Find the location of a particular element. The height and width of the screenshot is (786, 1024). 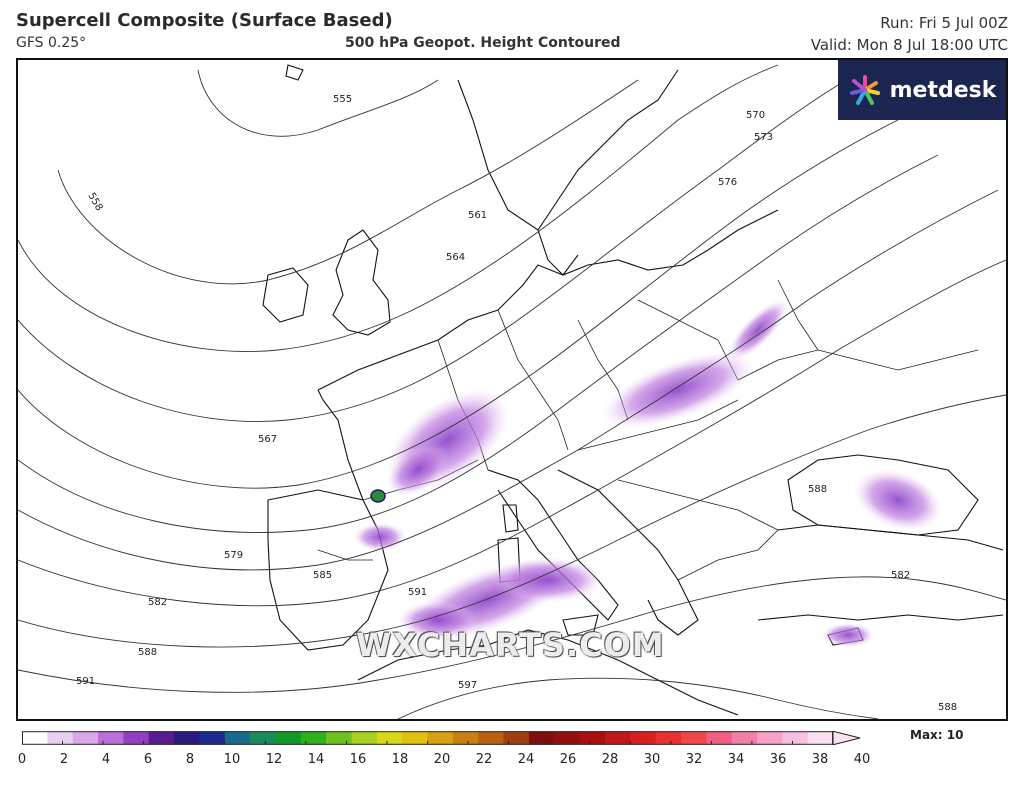

colorbar-tick-label: 6 is located at coordinates (148, 759).